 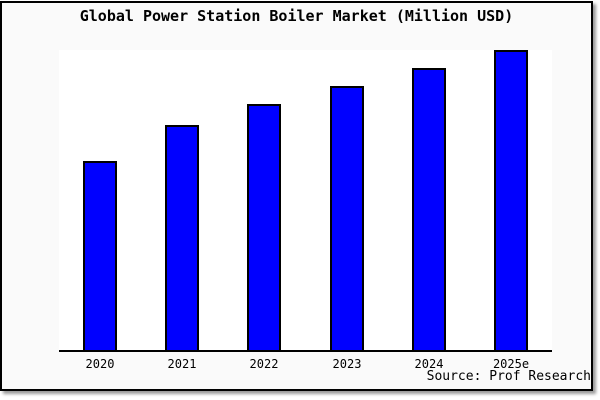 I want to click on bar-2024, so click(x=429, y=209).